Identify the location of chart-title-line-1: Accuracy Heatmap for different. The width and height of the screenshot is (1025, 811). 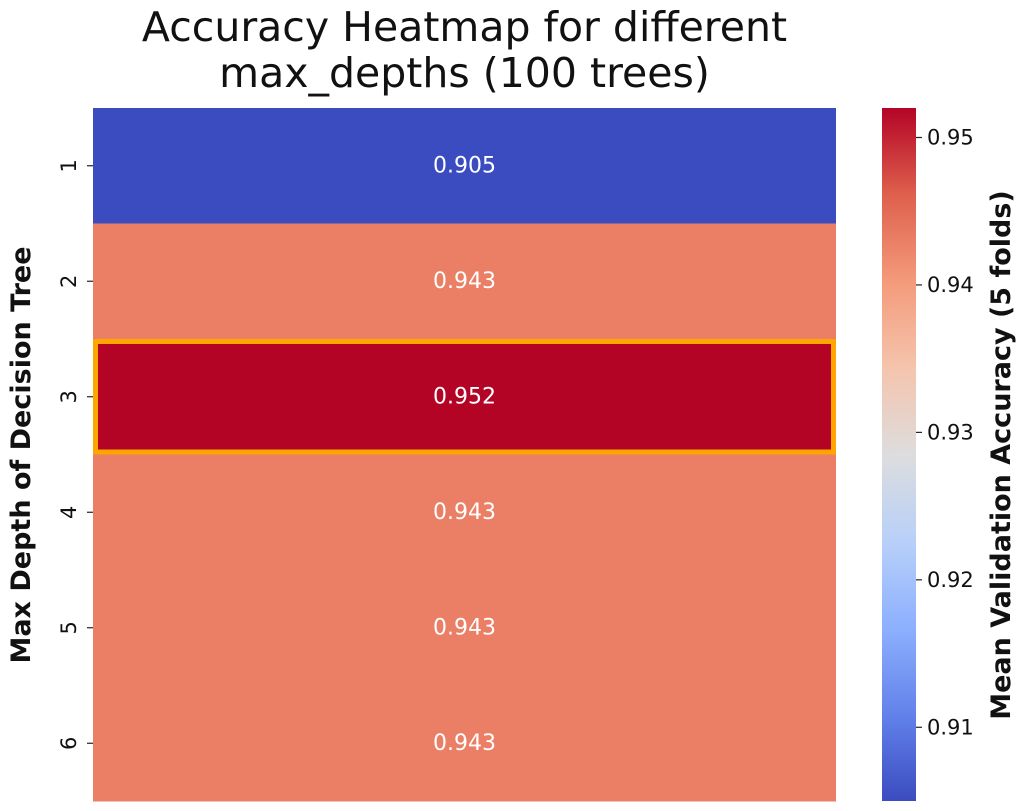
(464, 27).